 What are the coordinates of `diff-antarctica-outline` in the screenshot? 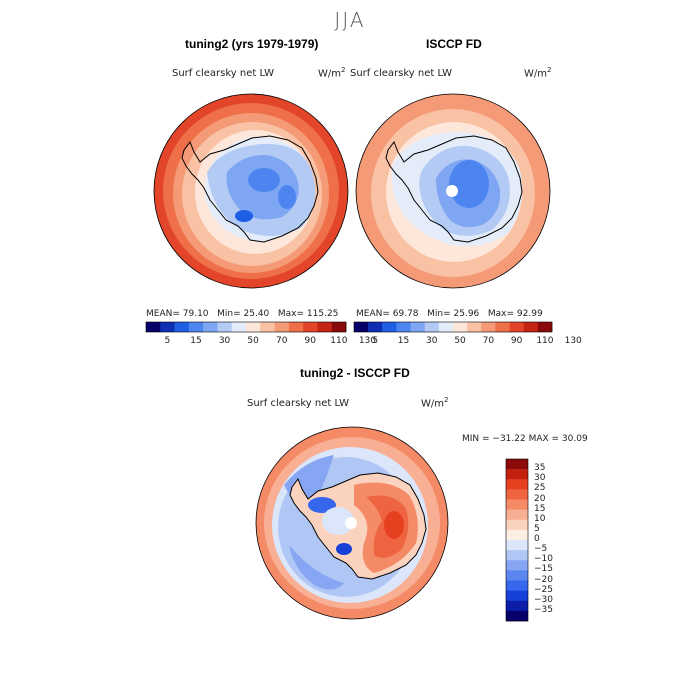 It's located at (358, 526).